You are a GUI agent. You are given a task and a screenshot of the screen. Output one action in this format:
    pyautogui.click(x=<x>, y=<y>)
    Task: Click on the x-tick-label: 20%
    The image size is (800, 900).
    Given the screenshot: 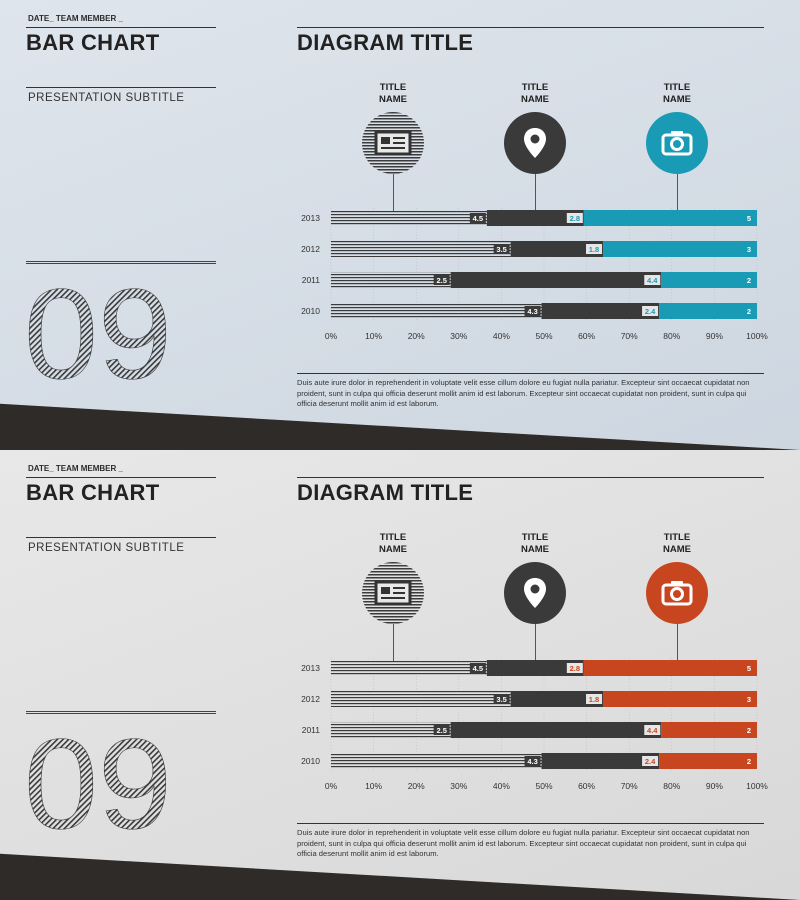 What is the action you would take?
    pyautogui.click(x=416, y=336)
    